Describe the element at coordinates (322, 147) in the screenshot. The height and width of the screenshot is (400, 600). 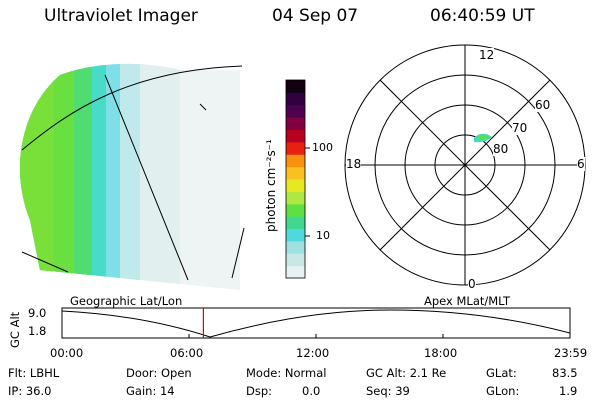
I see `colorbar-tick-100: 100` at that location.